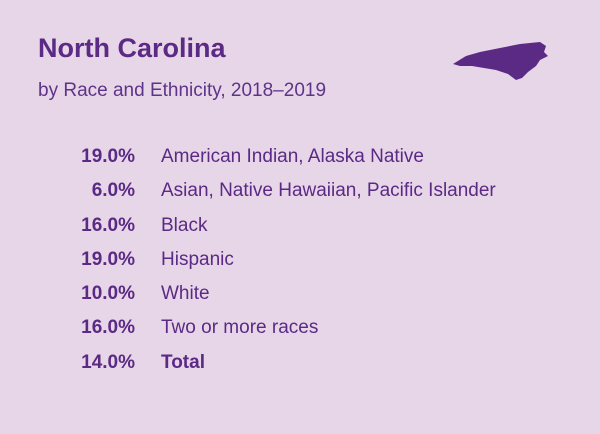 The width and height of the screenshot is (600, 434). Describe the element at coordinates (113, 191) in the screenshot. I see `percent: 6.0%` at that location.